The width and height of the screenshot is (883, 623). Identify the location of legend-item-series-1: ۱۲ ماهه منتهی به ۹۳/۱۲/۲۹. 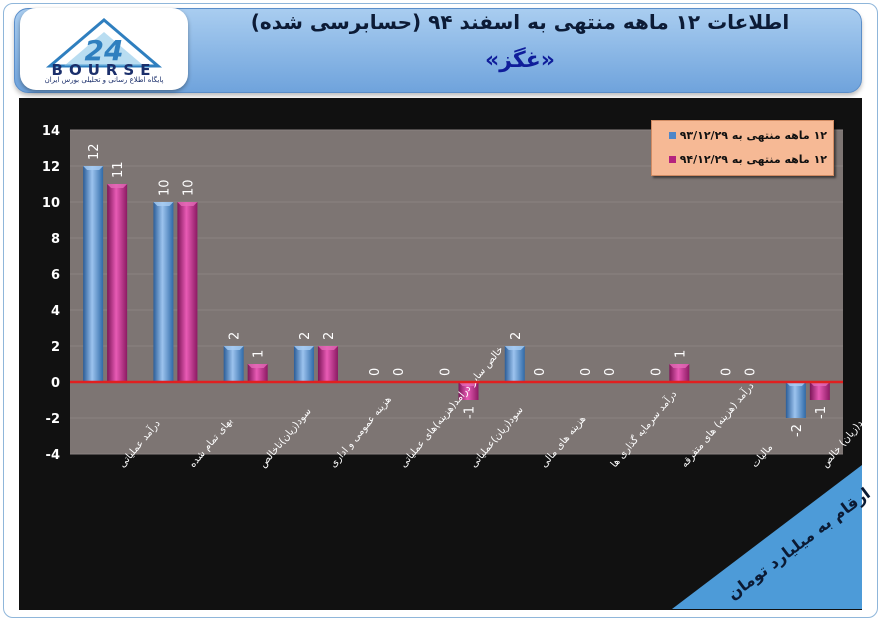
(747, 135).